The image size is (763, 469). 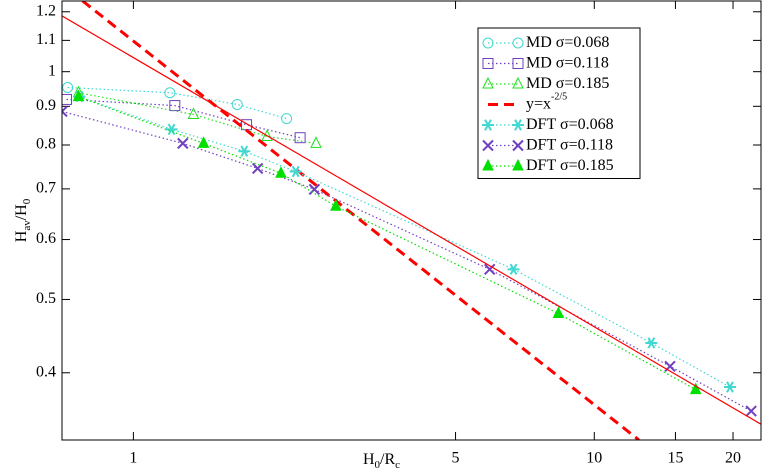 I want to click on y-tick-label: 1.2, so click(x=46, y=10).